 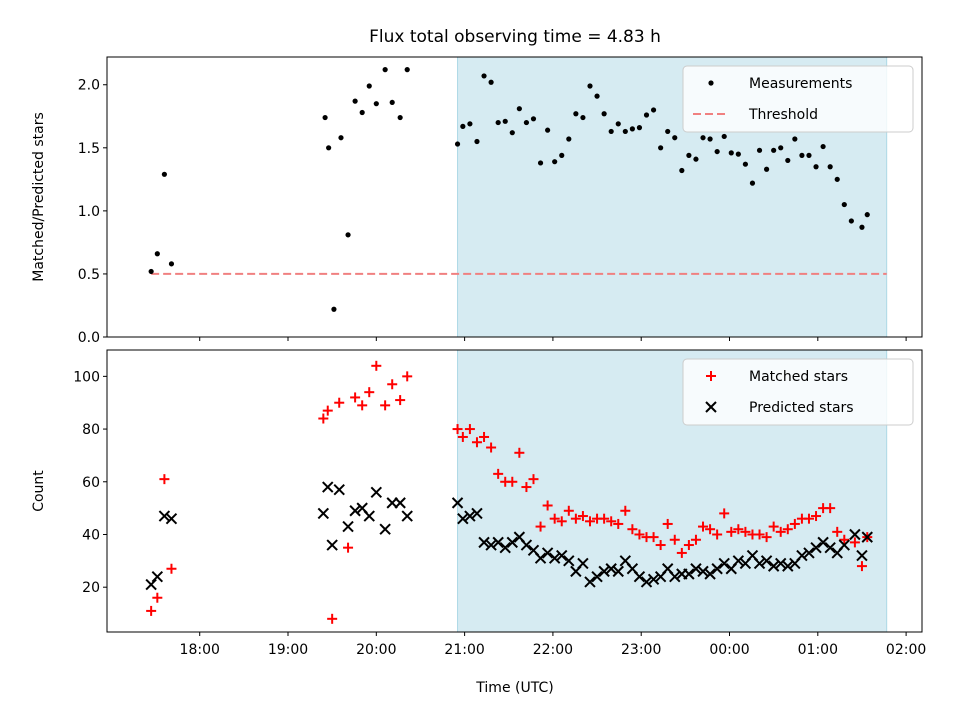 What do you see at coordinates (711, 407) in the screenshot?
I see `legend-marker` at bounding box center [711, 407].